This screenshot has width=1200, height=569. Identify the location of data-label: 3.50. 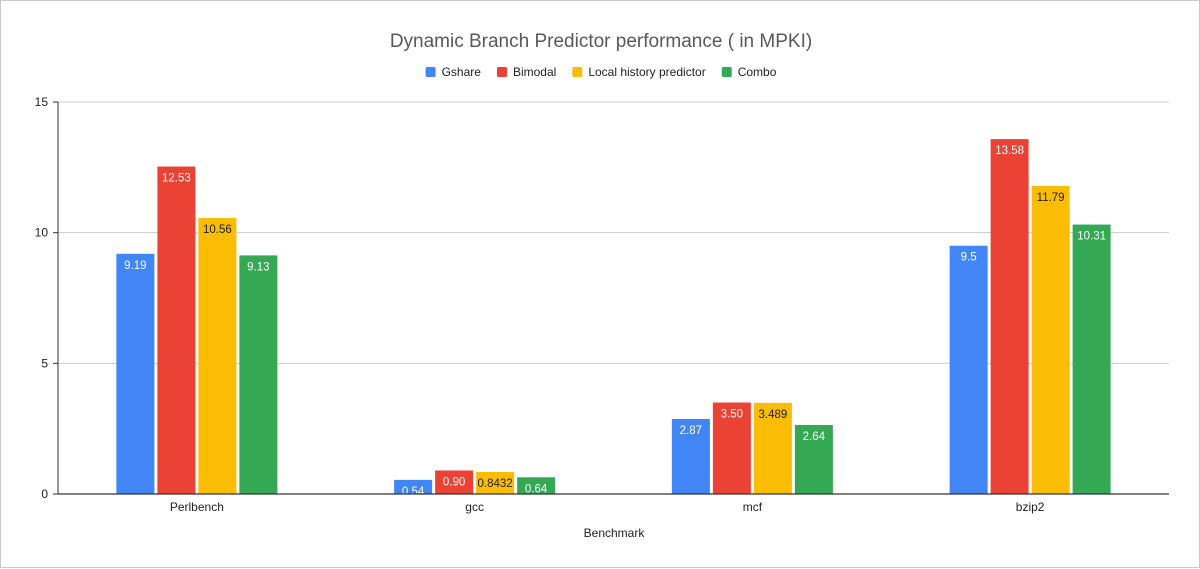
(732, 415).